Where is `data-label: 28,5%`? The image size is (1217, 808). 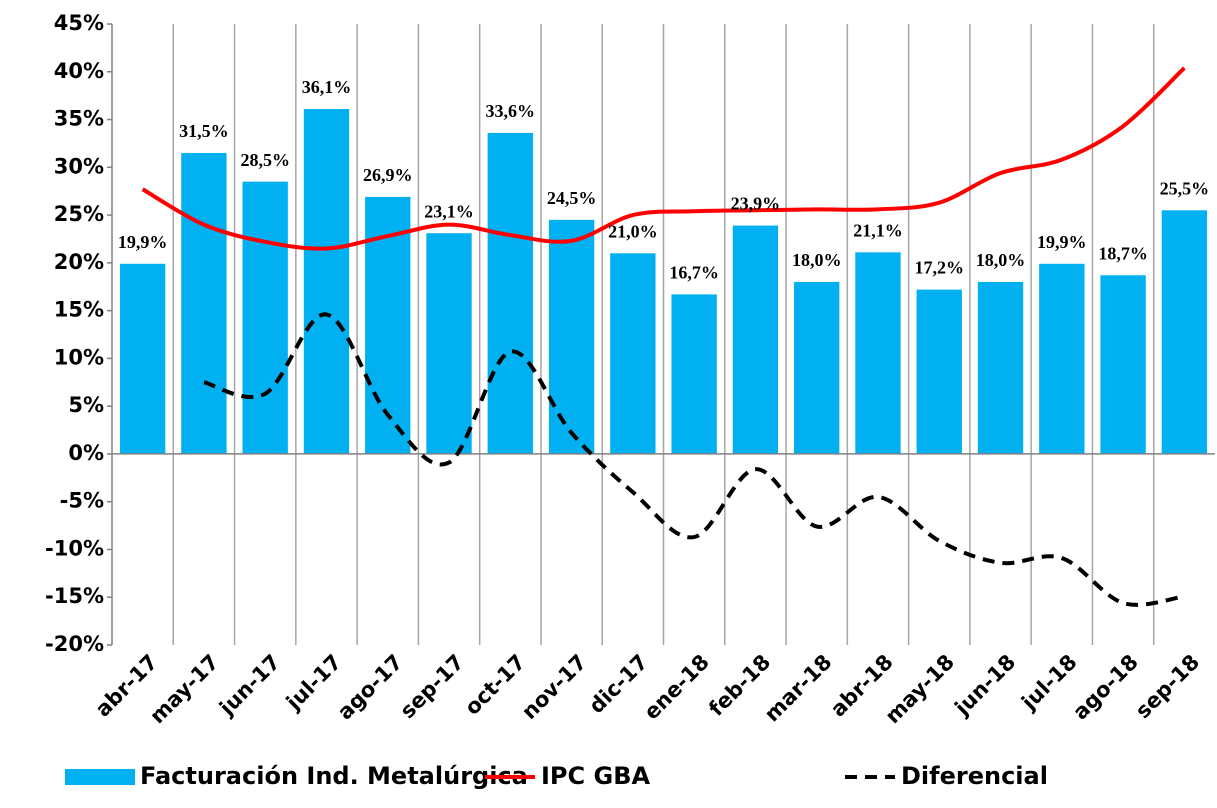
data-label: 28,5% is located at coordinates (265, 160).